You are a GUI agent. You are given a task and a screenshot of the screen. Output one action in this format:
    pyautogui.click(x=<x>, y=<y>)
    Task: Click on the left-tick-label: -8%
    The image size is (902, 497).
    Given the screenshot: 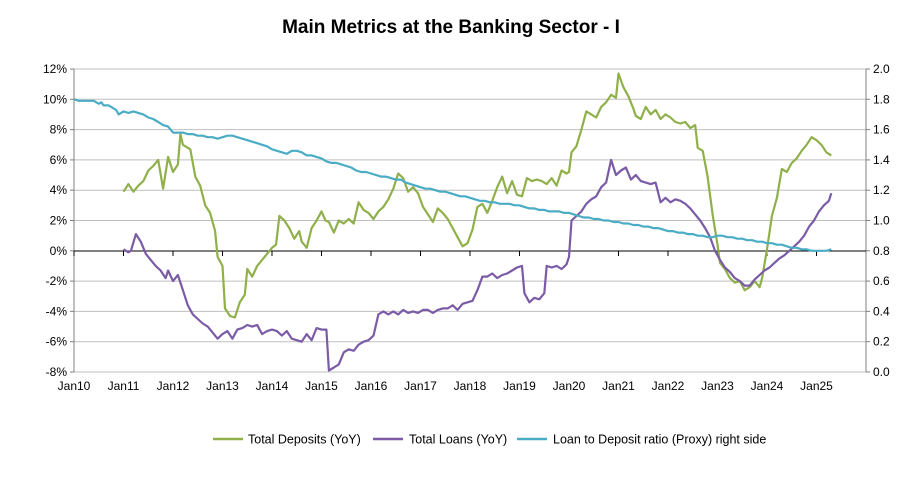 What is the action you would take?
    pyautogui.click(x=57, y=372)
    